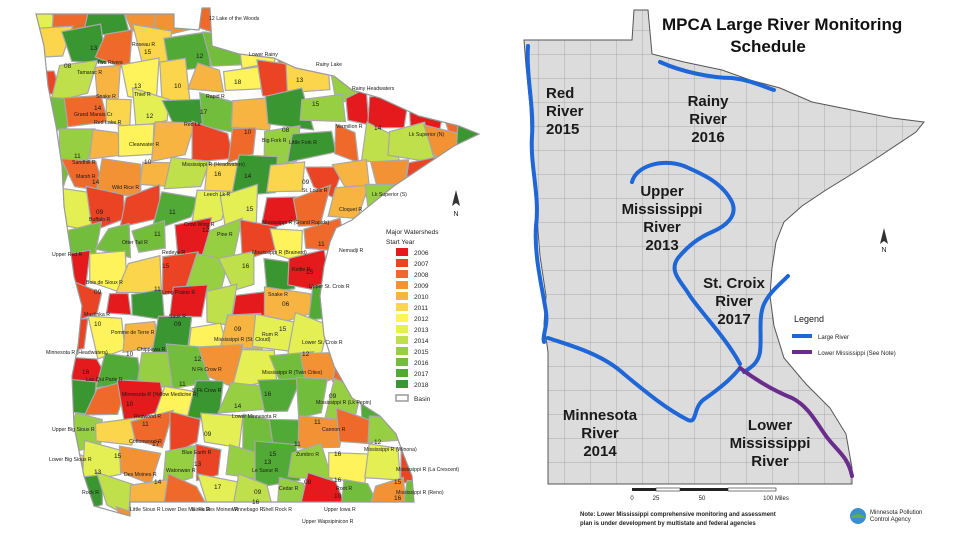 This screenshot has height=540, width=960. What do you see at coordinates (217, 195) in the screenshot?
I see `watershed-label: Leech Lk R` at bounding box center [217, 195].